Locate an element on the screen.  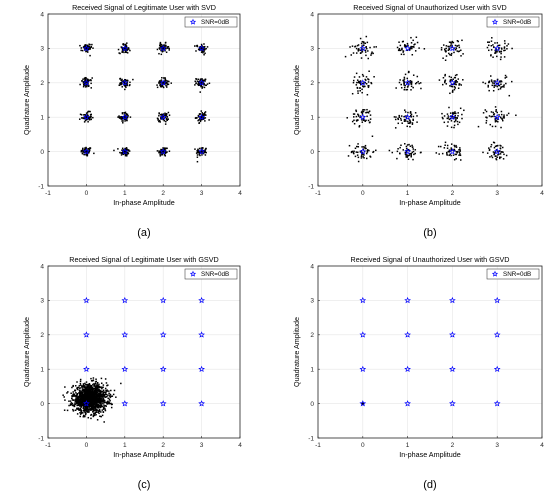
legend-box is located at coordinates (211, 22).